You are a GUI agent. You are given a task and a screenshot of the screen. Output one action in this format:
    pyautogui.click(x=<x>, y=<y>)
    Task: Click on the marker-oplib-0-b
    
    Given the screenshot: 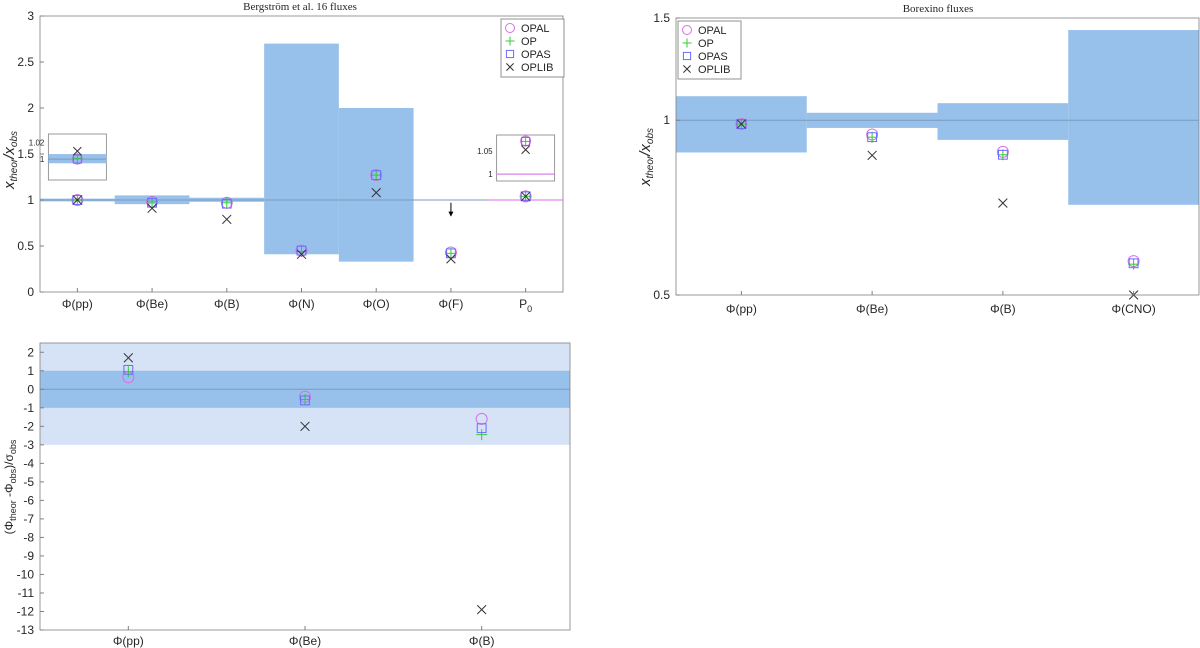 What is the action you would take?
    pyautogui.click(x=77, y=200)
    